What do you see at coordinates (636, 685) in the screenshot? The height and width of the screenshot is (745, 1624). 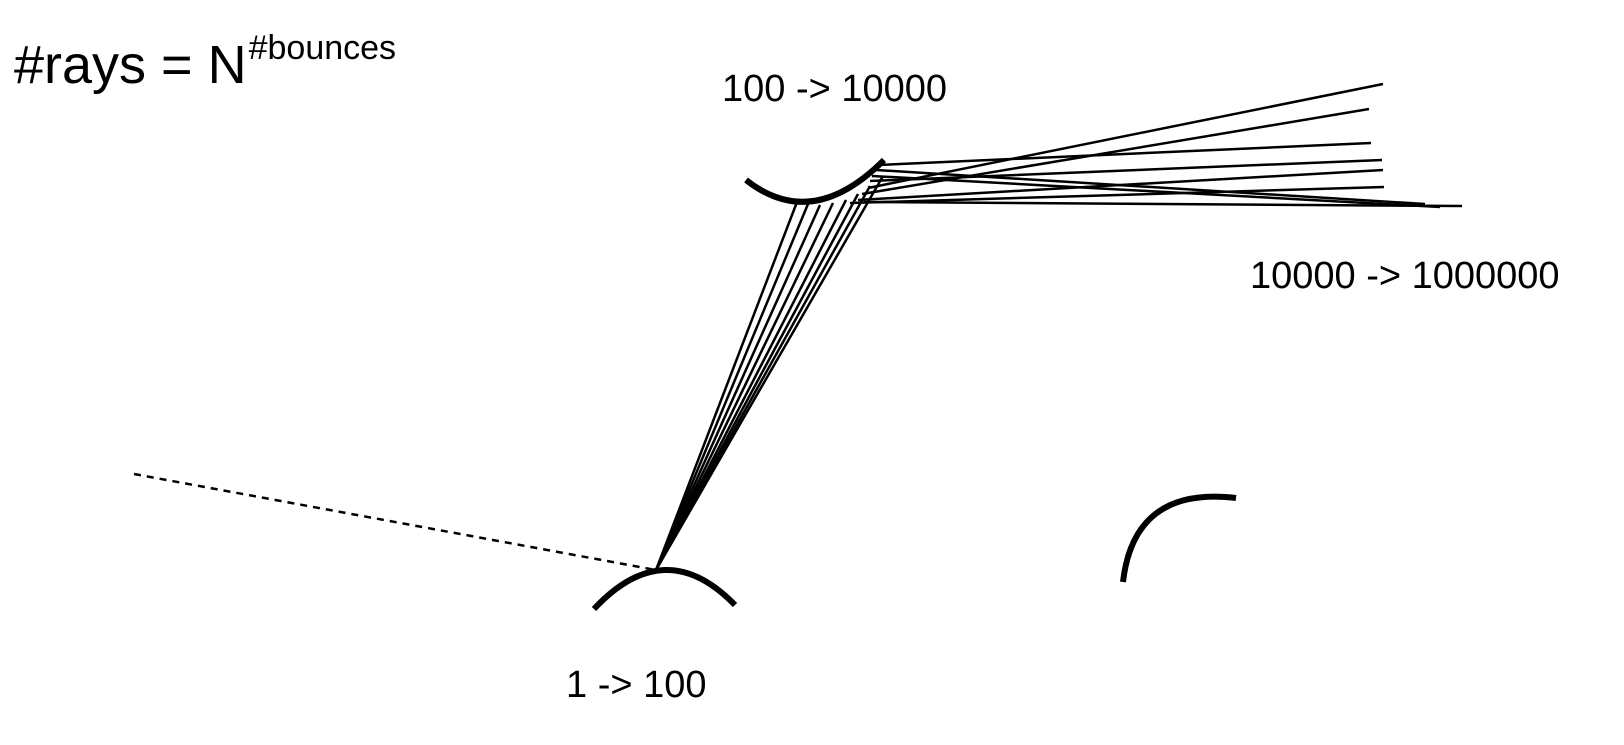 I see `first-bounce-label: 1 -> 100` at bounding box center [636, 685].